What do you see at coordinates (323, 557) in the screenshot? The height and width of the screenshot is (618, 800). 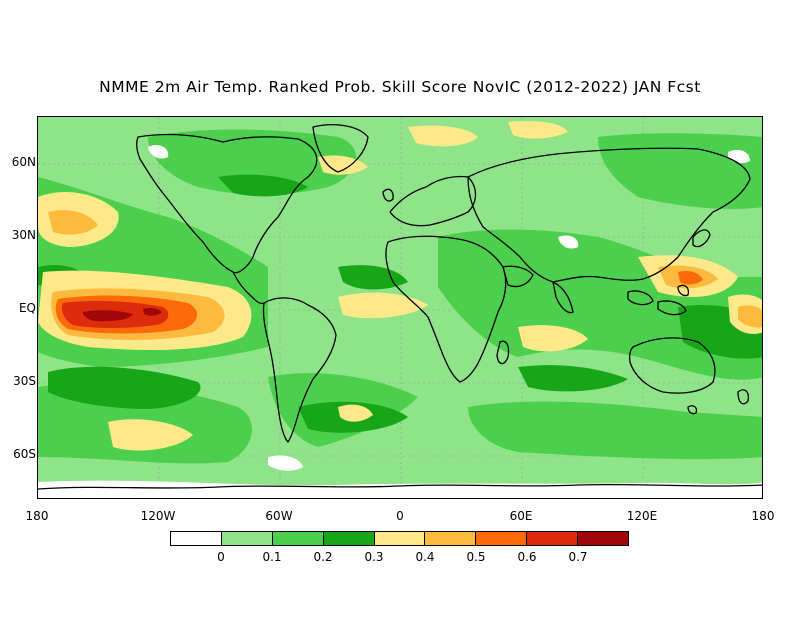 I see `colorbar-label-2: 0.2` at bounding box center [323, 557].